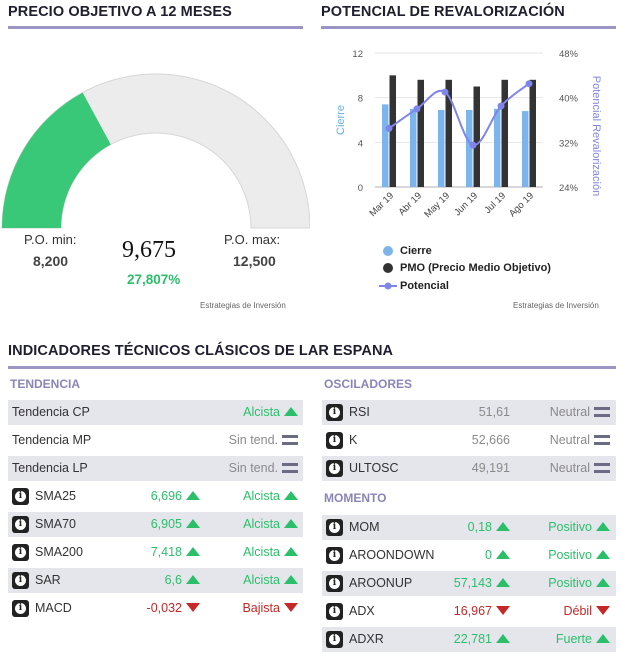 This screenshot has width=625, height=661. I want to click on legend-item-cierre: Cierre, so click(467, 251).